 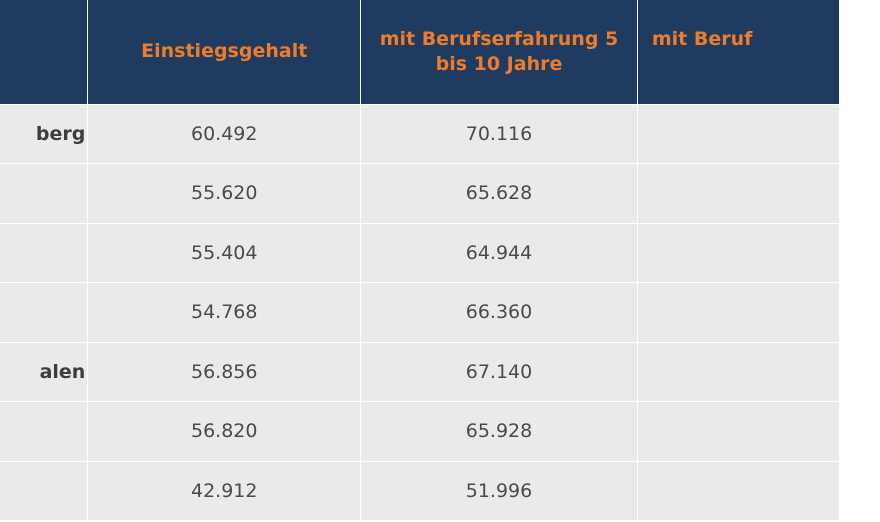 I want to click on table-row: berg 60.492 70.116, so click(x=420, y=134).